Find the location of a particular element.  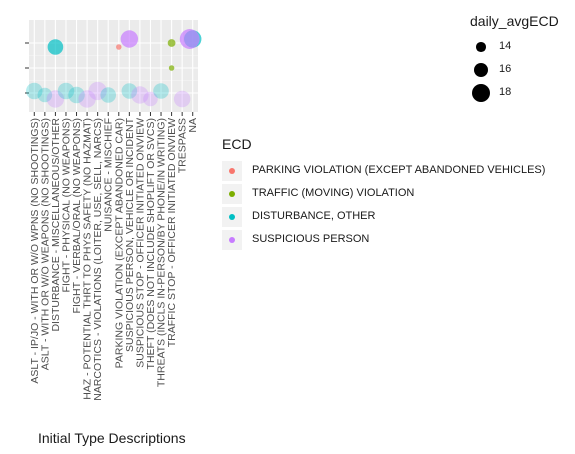

x-tick-label: PARKING VIOLATION (EXCEPT ABANDONED CAR) is located at coordinates (119, 243).